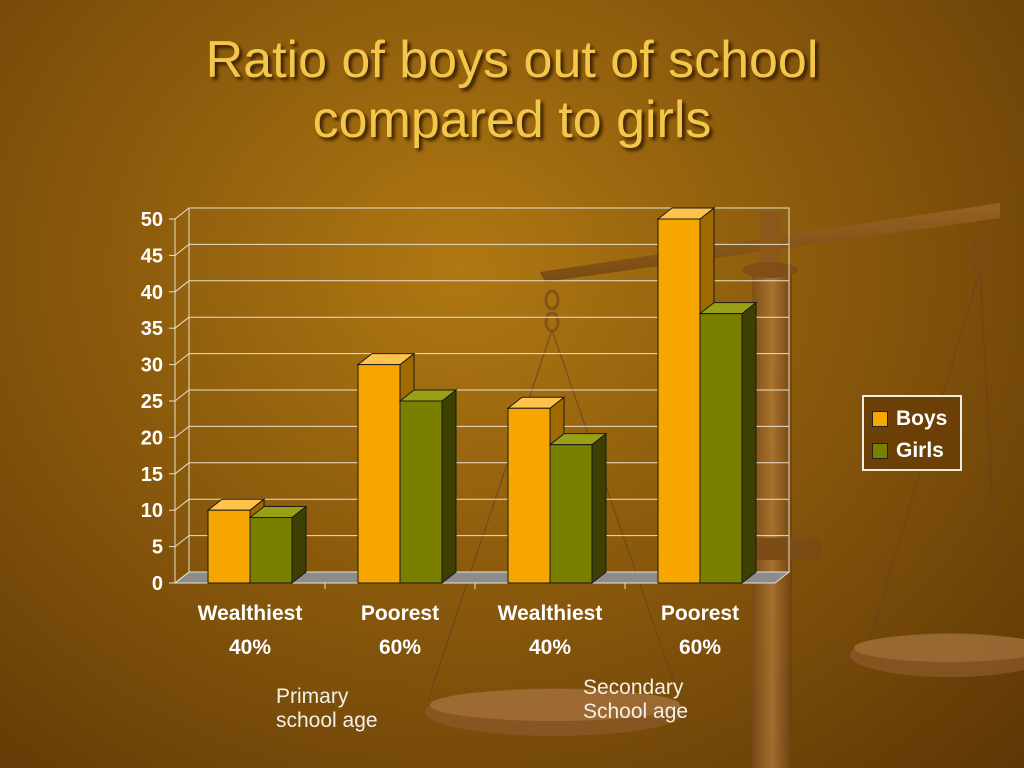 The image size is (1024, 768). What do you see at coordinates (299, 545) in the screenshot?
I see `bar-girls-0-side` at bounding box center [299, 545].